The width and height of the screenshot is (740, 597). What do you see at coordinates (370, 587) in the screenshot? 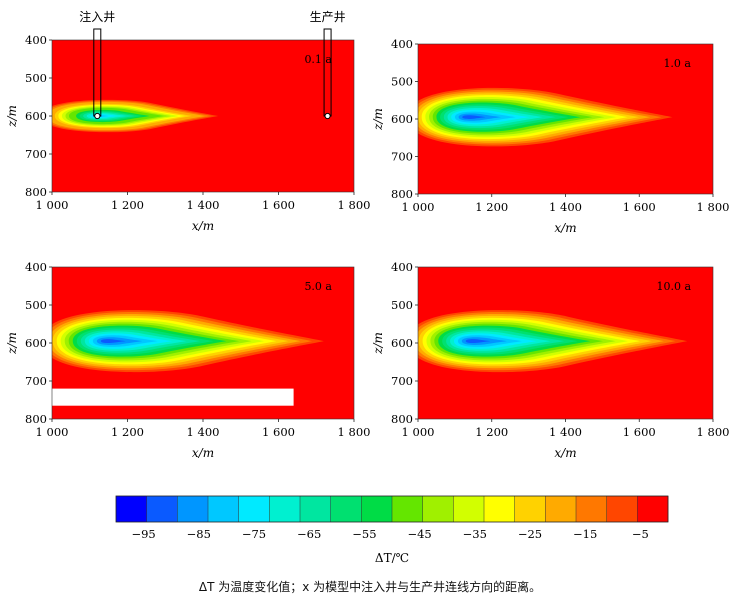
I see `figure-caption: ΔT 为温度变化值；x 为模型中注入井与生产井连线方向的距离。` at bounding box center [370, 587].